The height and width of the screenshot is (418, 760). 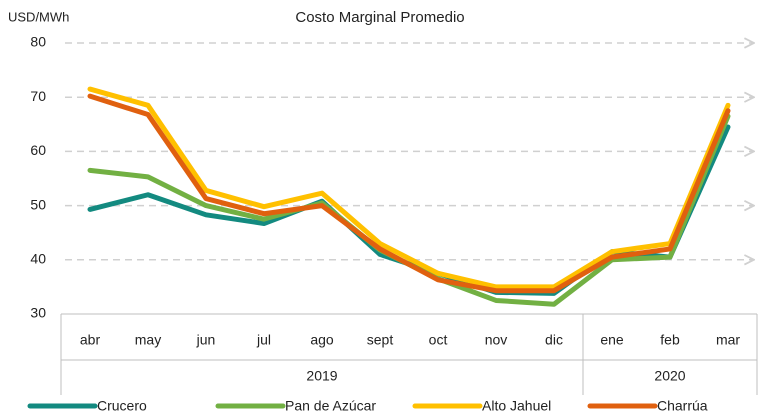 What do you see at coordinates (321, 376) in the screenshot?
I see `x-group-label: 2019` at bounding box center [321, 376].